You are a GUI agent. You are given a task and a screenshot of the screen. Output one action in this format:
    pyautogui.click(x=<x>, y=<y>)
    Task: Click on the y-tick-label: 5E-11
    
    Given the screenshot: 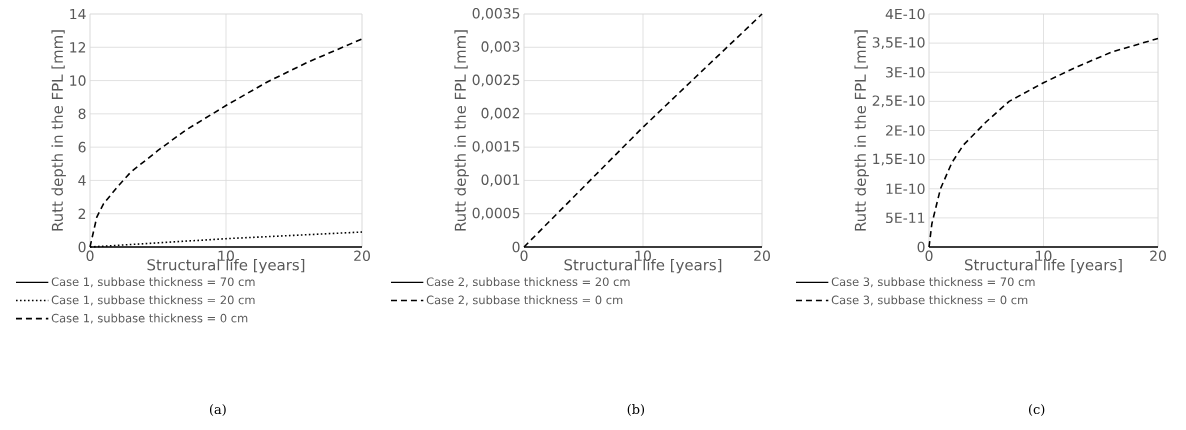 What is the action you would take?
    pyautogui.click(x=905, y=218)
    